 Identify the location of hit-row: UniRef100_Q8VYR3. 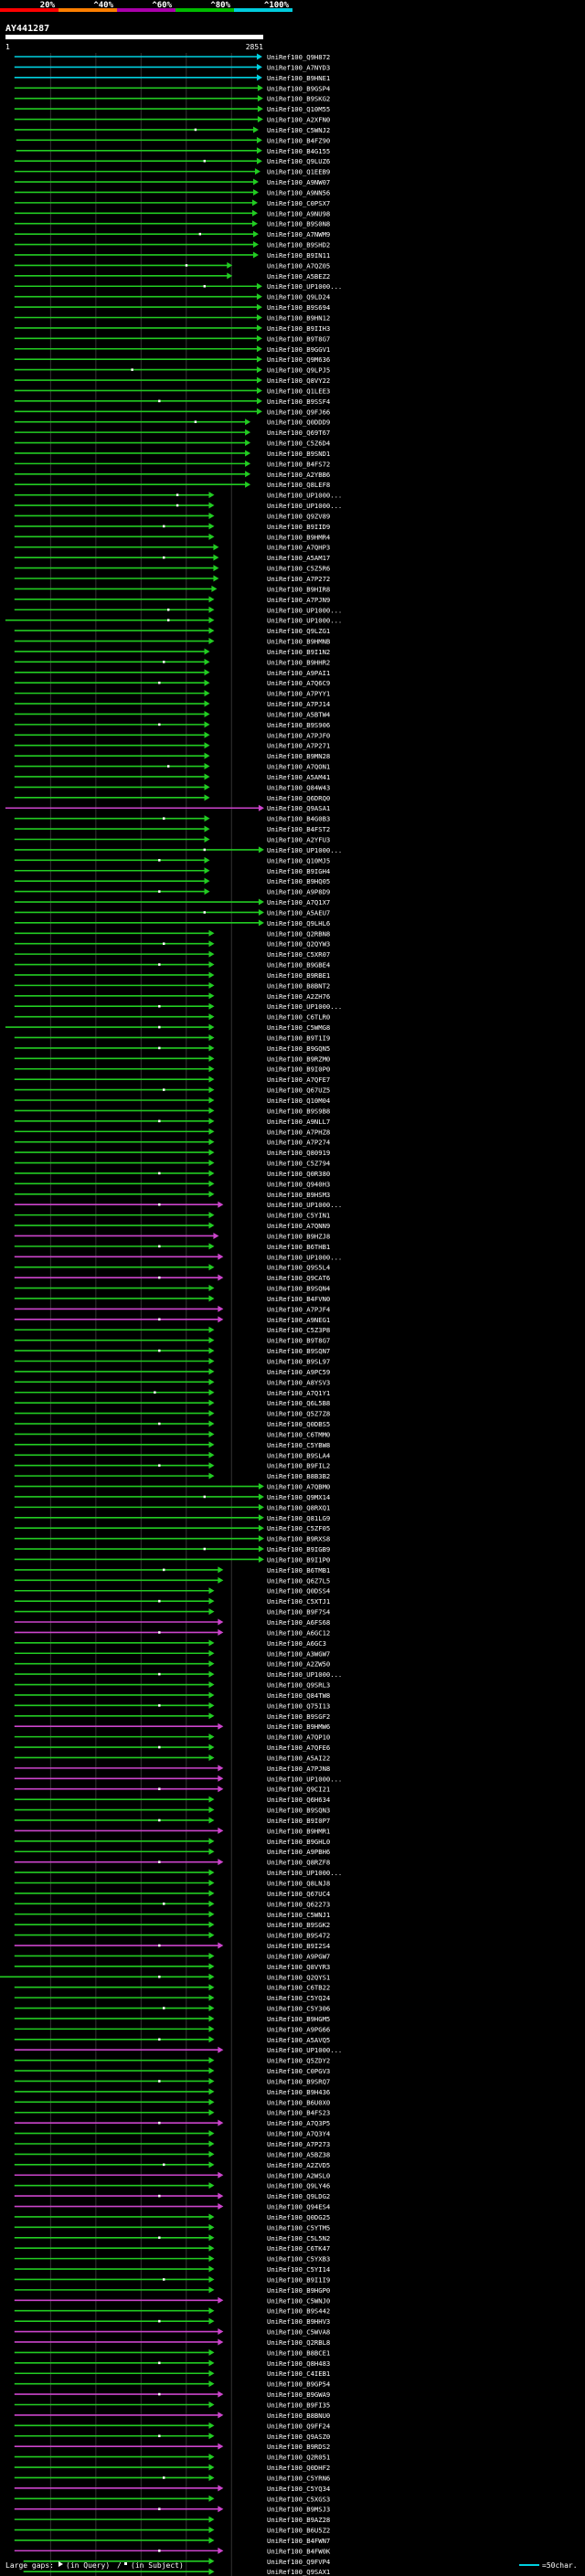
(172, 1967).